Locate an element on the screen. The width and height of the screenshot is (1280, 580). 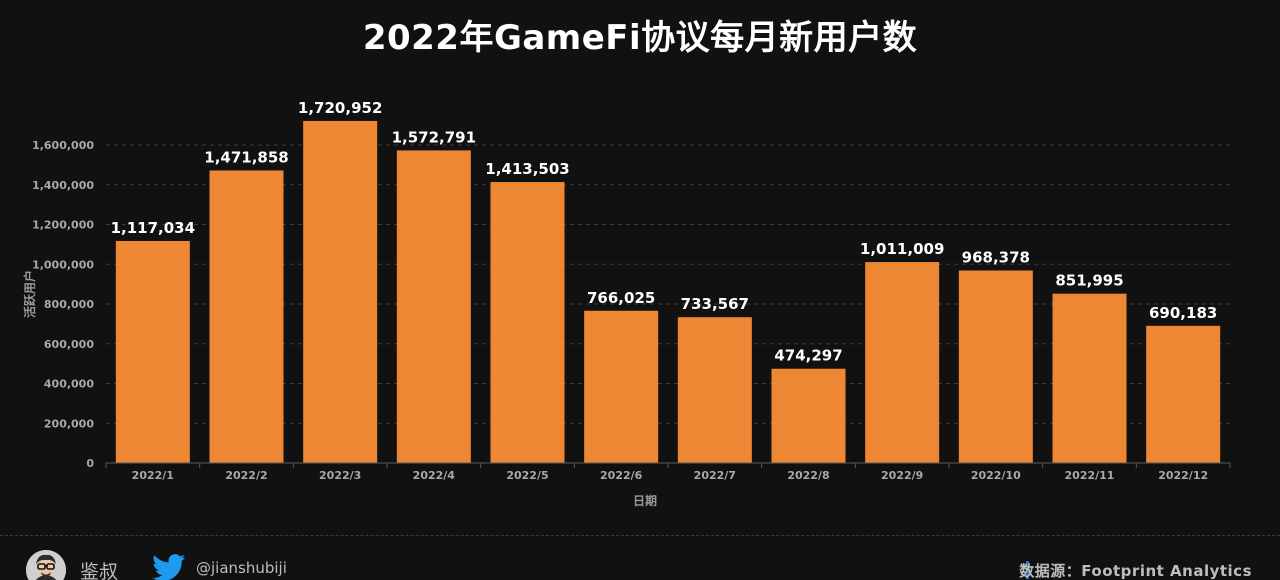
y-tick-label: 1,200,000 is located at coordinates (63, 225).